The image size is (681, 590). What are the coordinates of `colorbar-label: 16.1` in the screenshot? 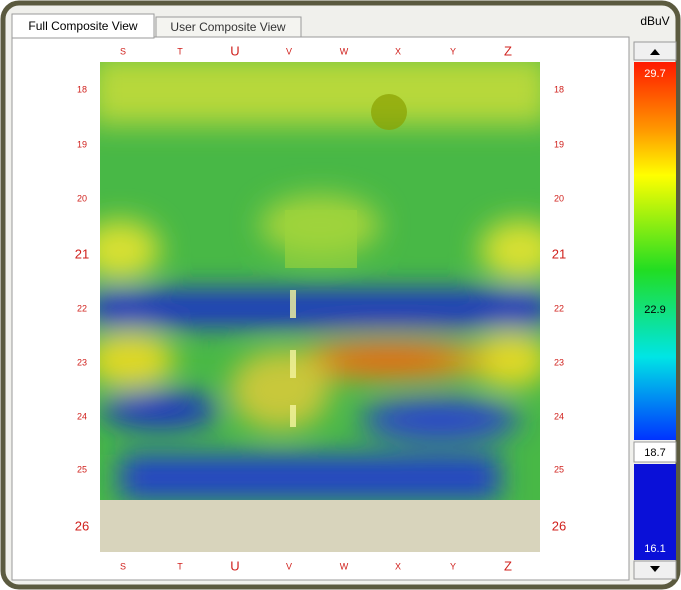 It's located at (654, 549).